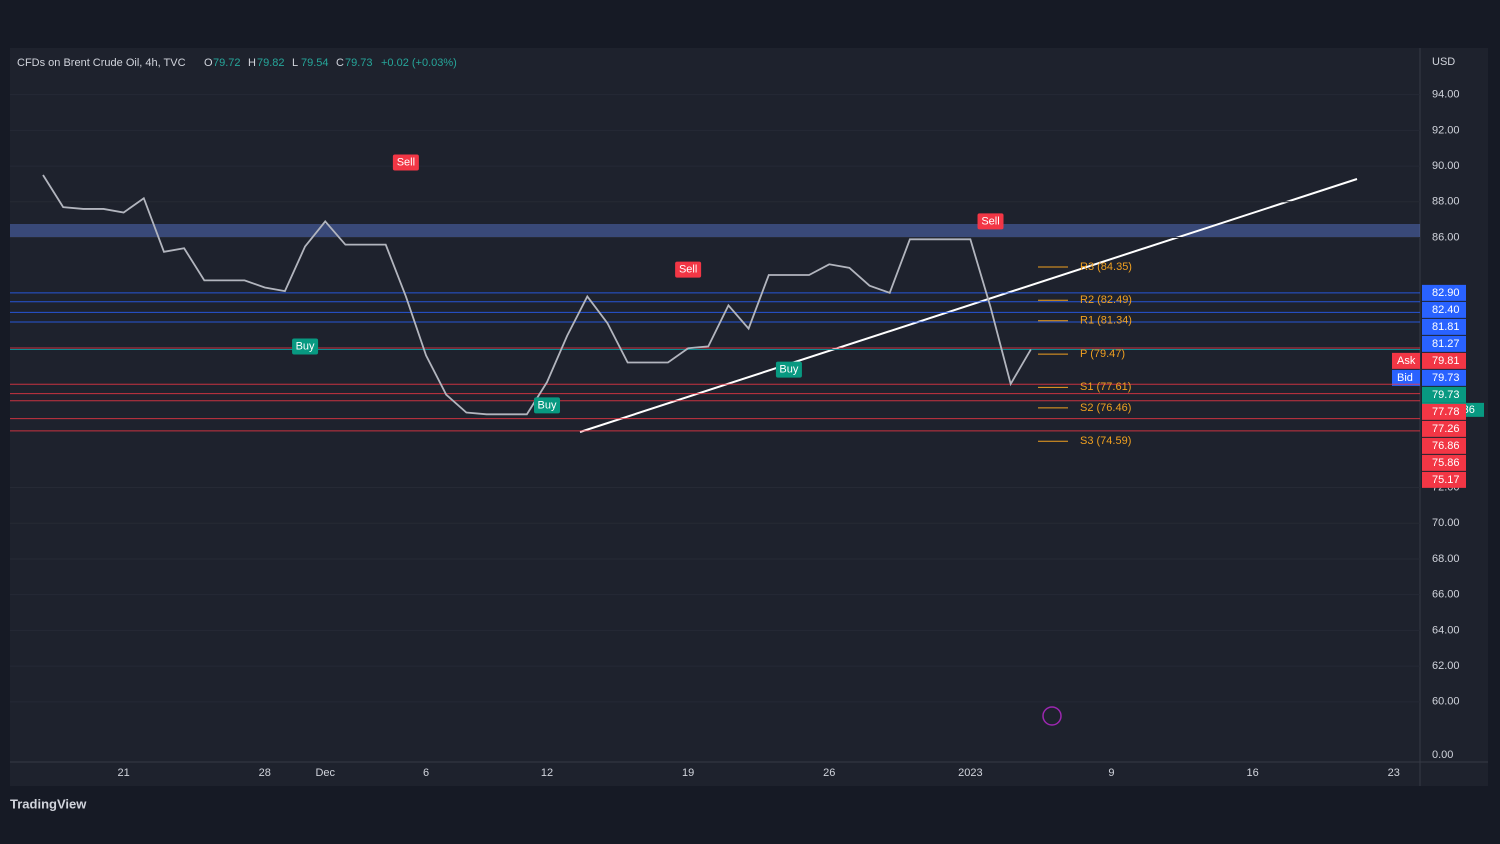 Image resolution: width=1500 pixels, height=844 pixels. Describe the element at coordinates (48, 803) in the screenshot. I see `brand: TradingView` at that location.